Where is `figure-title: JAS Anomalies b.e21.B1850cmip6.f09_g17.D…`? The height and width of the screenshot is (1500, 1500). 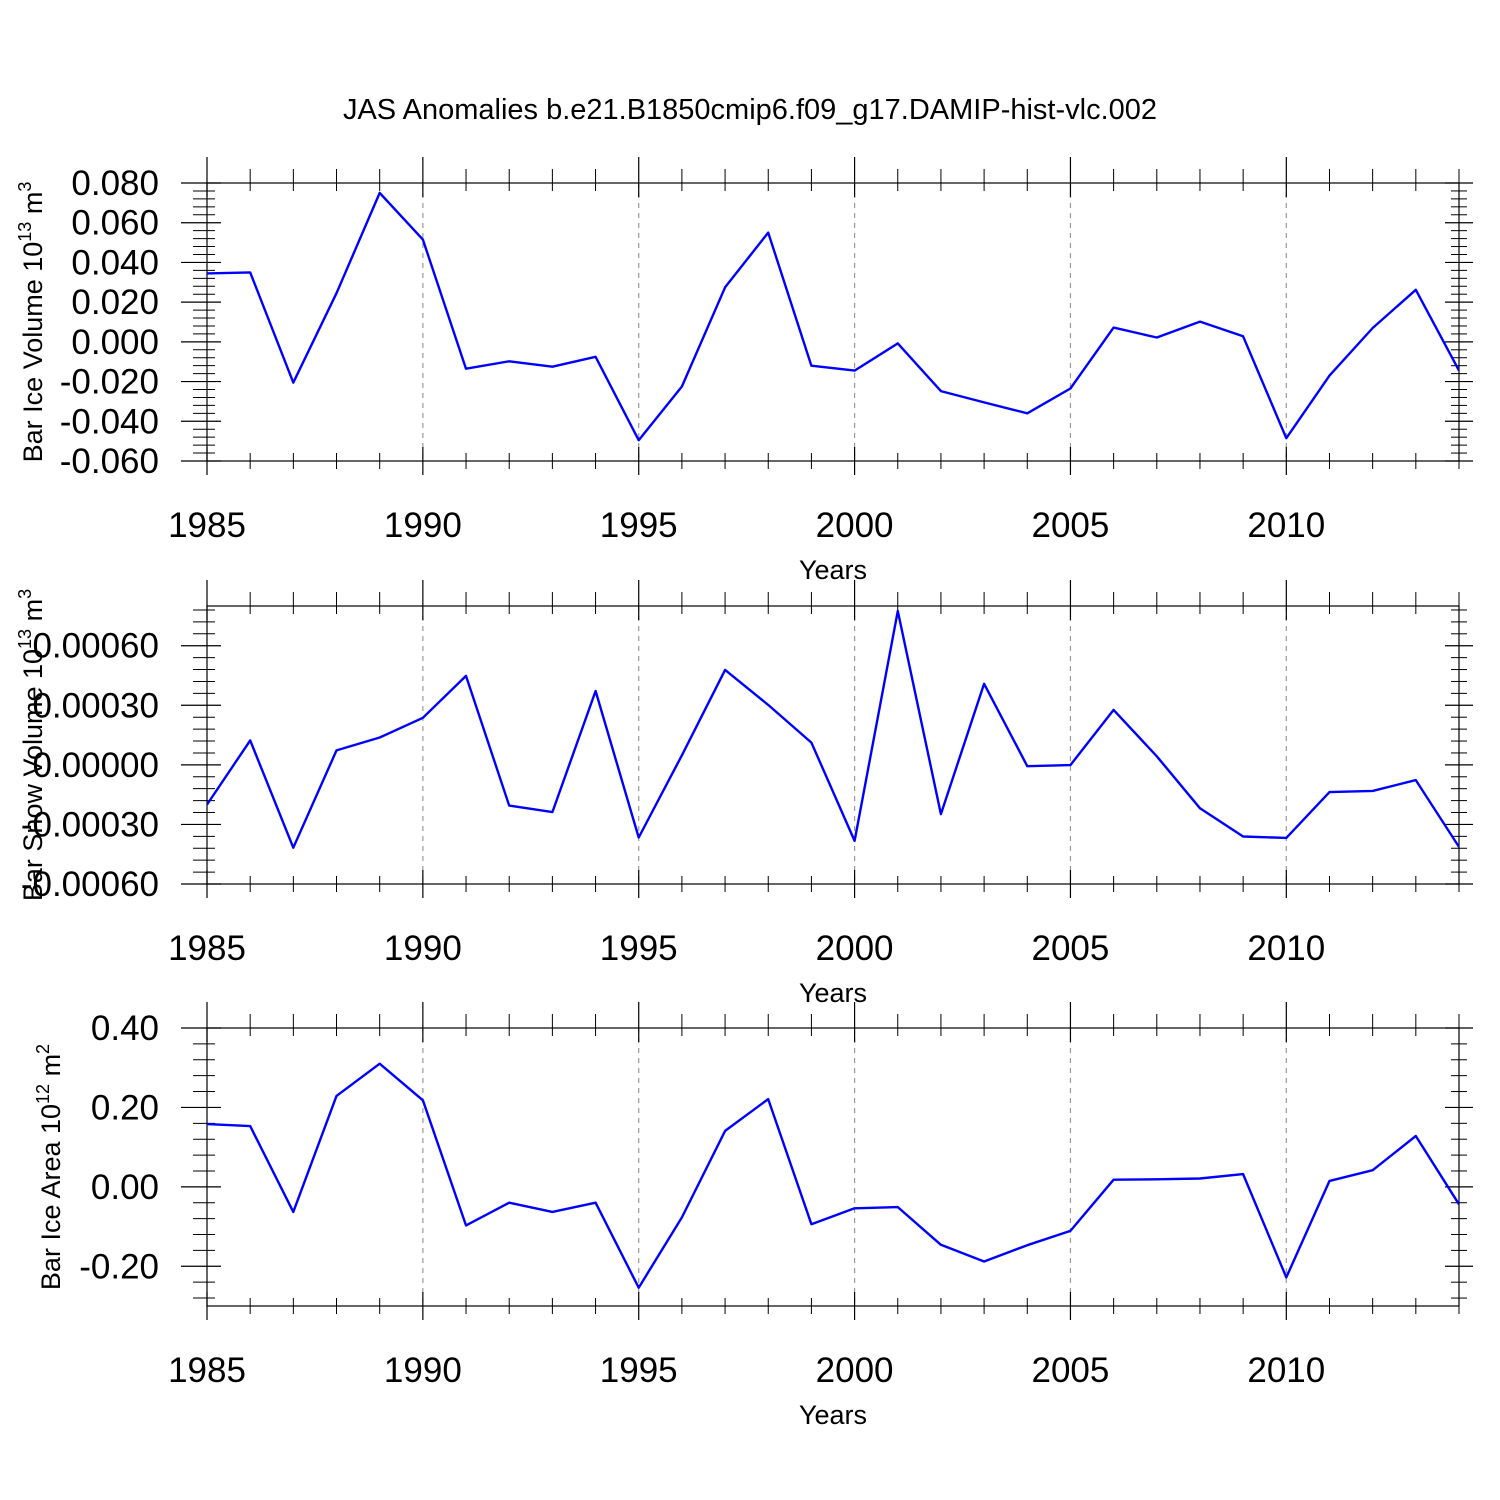
figure-title: JAS Anomalies b.e21.B1850cmip6.f09_g17.D… is located at coordinates (750, 110).